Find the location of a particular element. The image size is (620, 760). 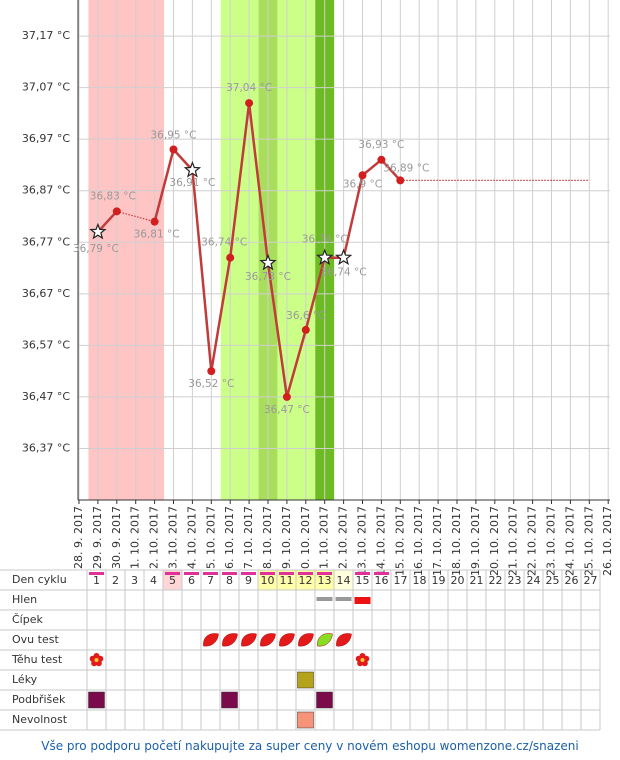

x-tick-label: 6. 10. 2017 is located at coordinates (229, 537).